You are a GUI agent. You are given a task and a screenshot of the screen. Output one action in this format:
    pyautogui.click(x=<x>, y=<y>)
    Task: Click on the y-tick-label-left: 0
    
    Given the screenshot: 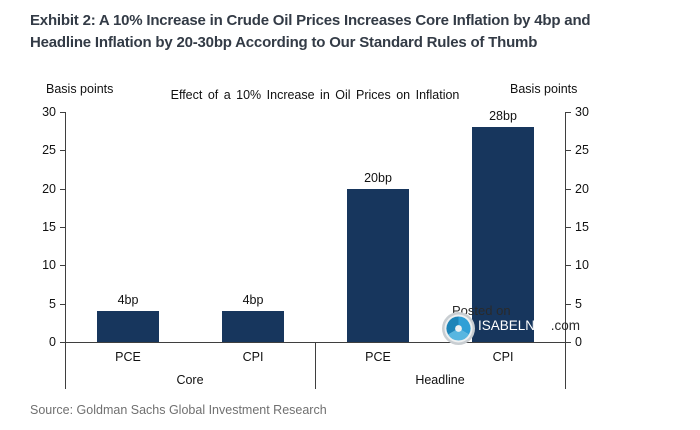 What is the action you would take?
    pyautogui.click(x=52, y=342)
    